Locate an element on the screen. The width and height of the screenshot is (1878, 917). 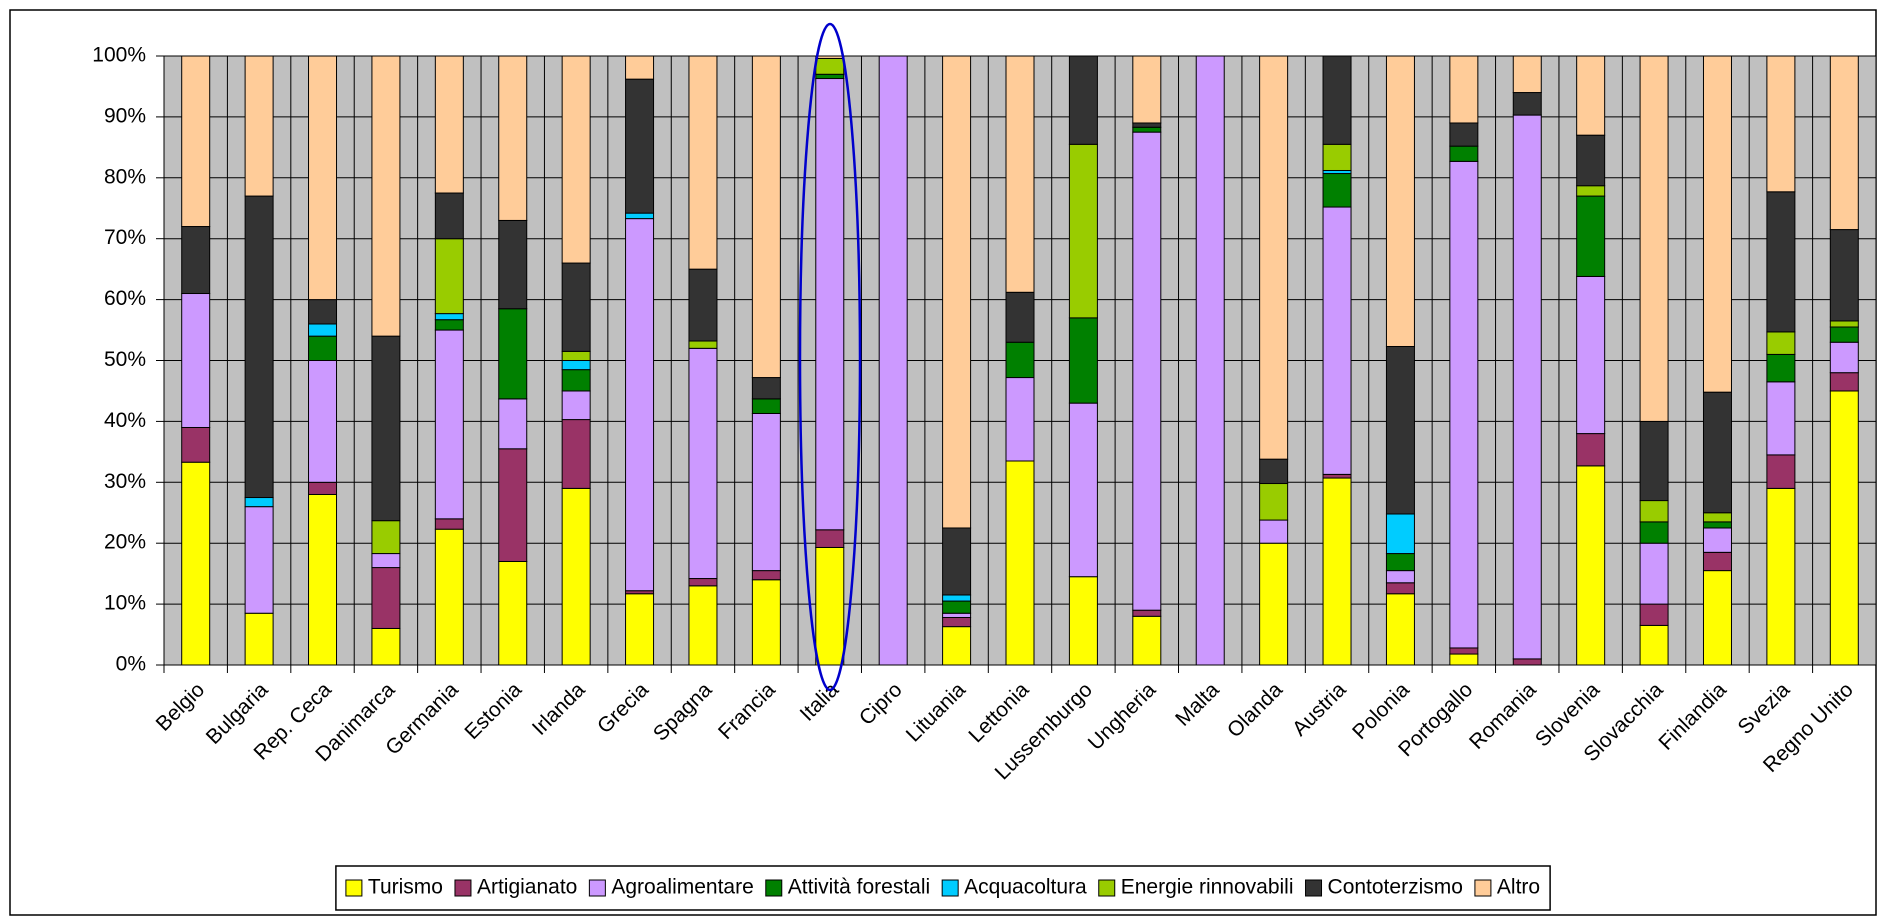
legend-label: Artigianato is located at coordinates (527, 887).